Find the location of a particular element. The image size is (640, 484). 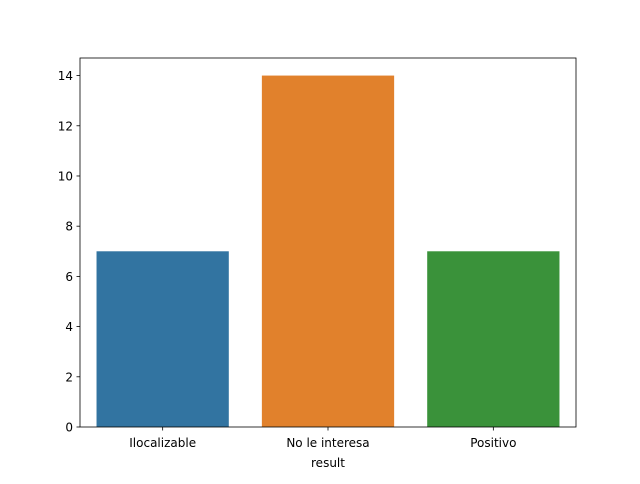

y-tick-label: 4 is located at coordinates (69, 327).